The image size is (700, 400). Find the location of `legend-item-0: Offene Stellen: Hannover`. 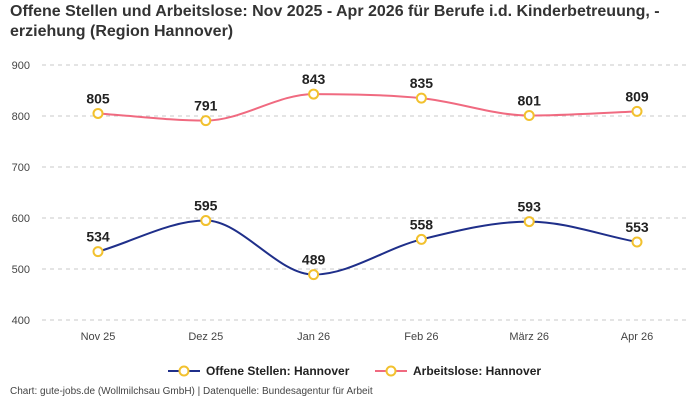

legend-item-0: Offene Stellen: Hannover is located at coordinates (259, 371).